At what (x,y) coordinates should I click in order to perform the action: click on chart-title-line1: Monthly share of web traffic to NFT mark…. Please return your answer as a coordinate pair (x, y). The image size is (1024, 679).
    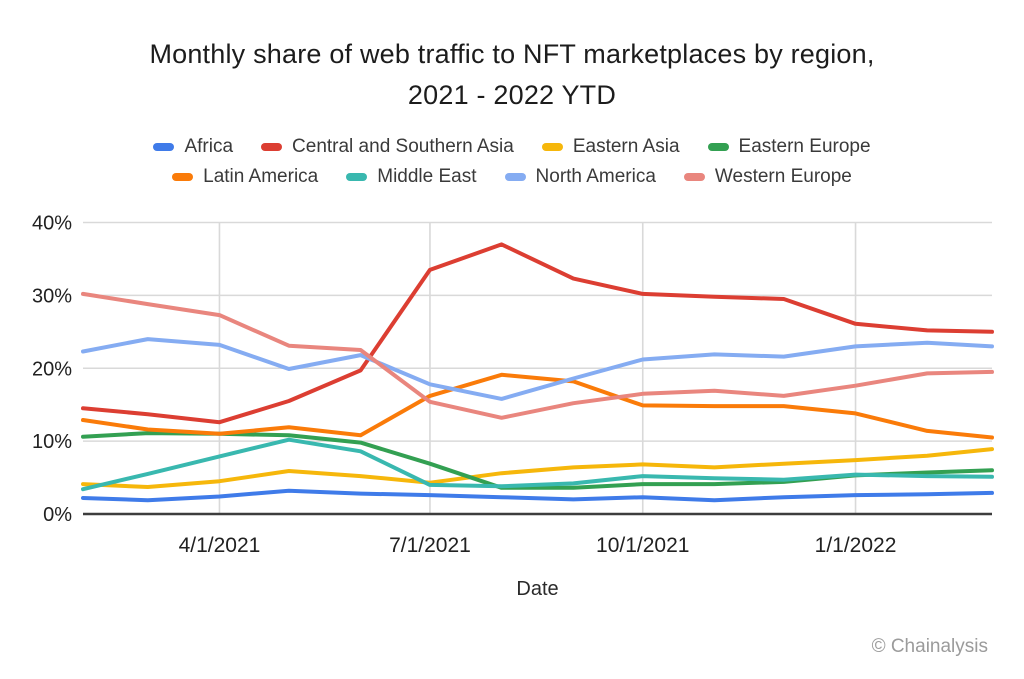
    Looking at the image, I should click on (512, 54).